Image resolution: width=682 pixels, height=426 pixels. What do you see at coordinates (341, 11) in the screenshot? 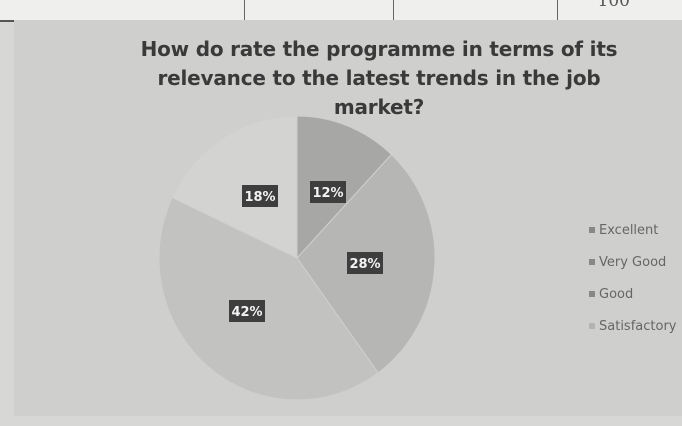
I see `table-fragment: 100` at bounding box center [341, 11].